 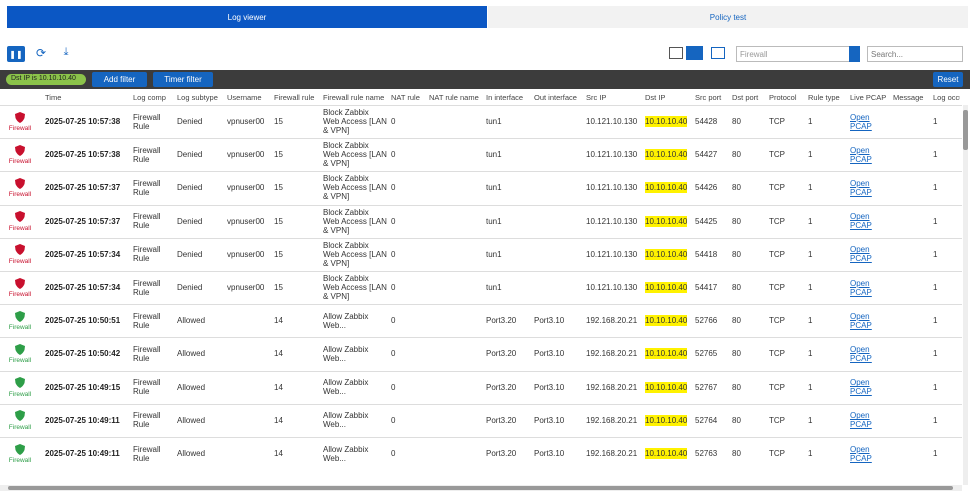 What do you see at coordinates (908, 97) in the screenshot?
I see `column-header: Message` at bounding box center [908, 97].